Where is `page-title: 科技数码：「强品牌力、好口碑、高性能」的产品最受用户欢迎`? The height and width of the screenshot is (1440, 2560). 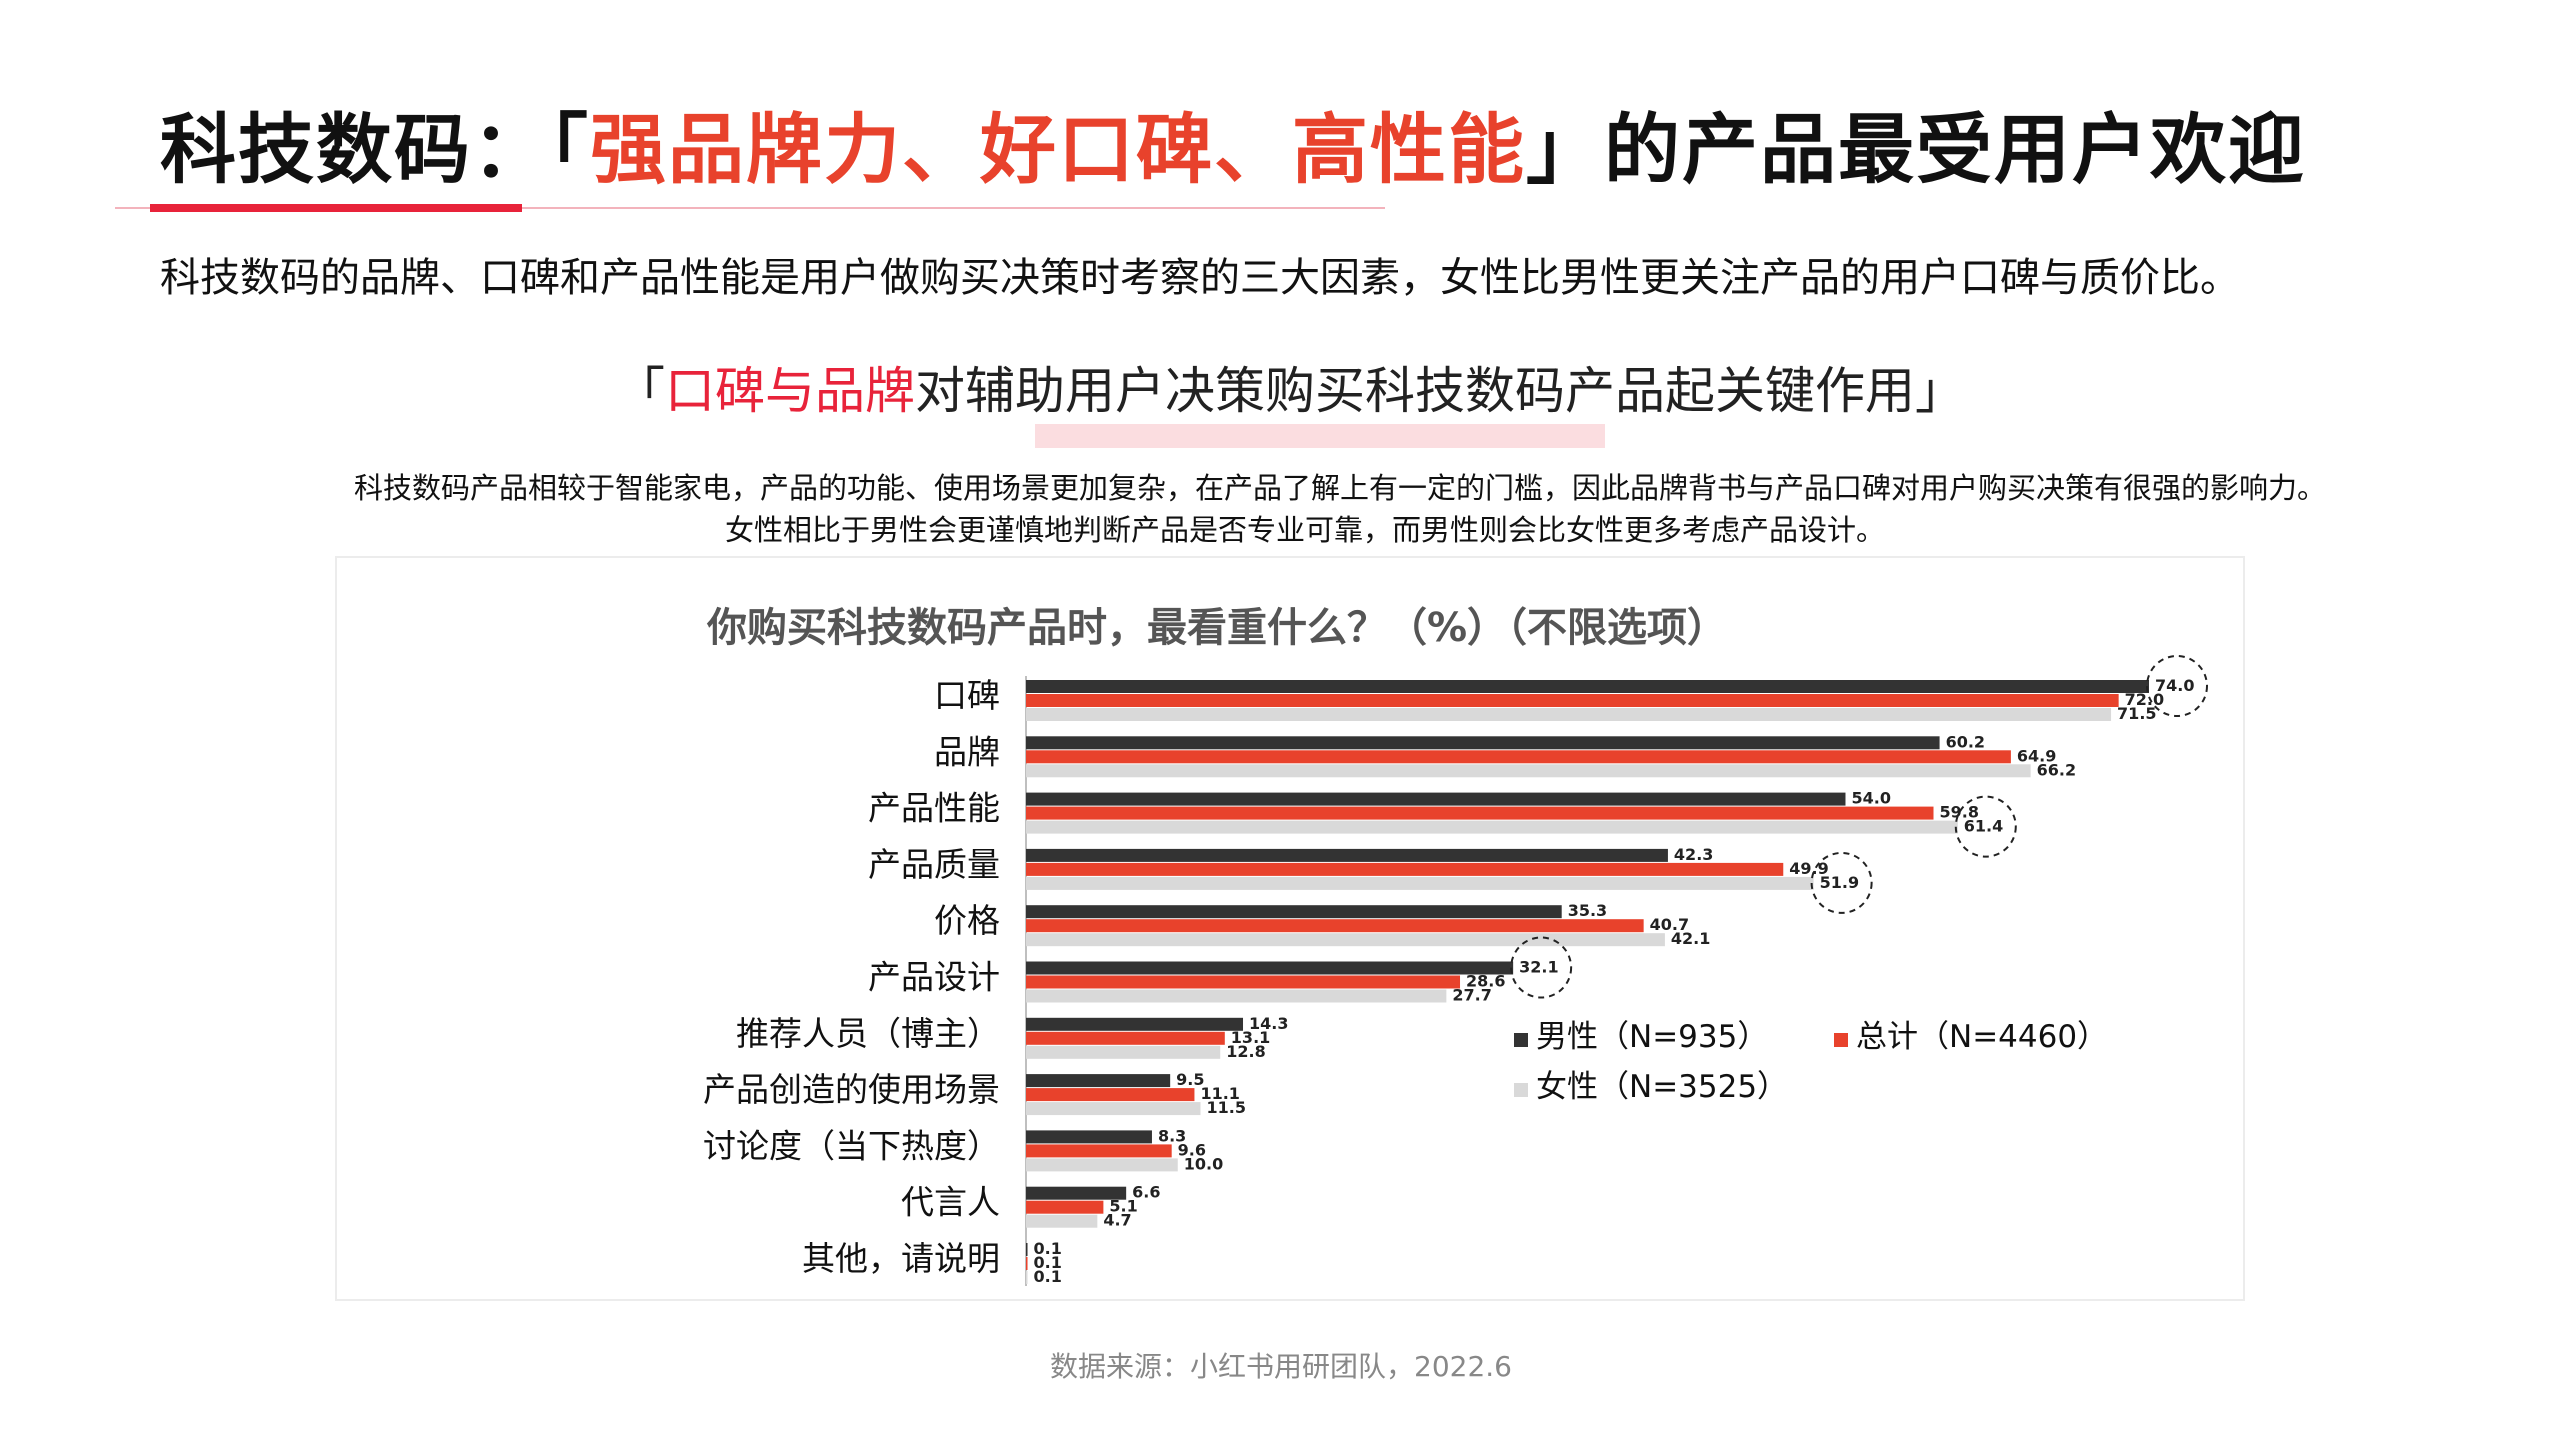
page-title: 科技数码：「强品牌力、好口碑、高性能」的产品最受用户欢迎 is located at coordinates (1233, 150).